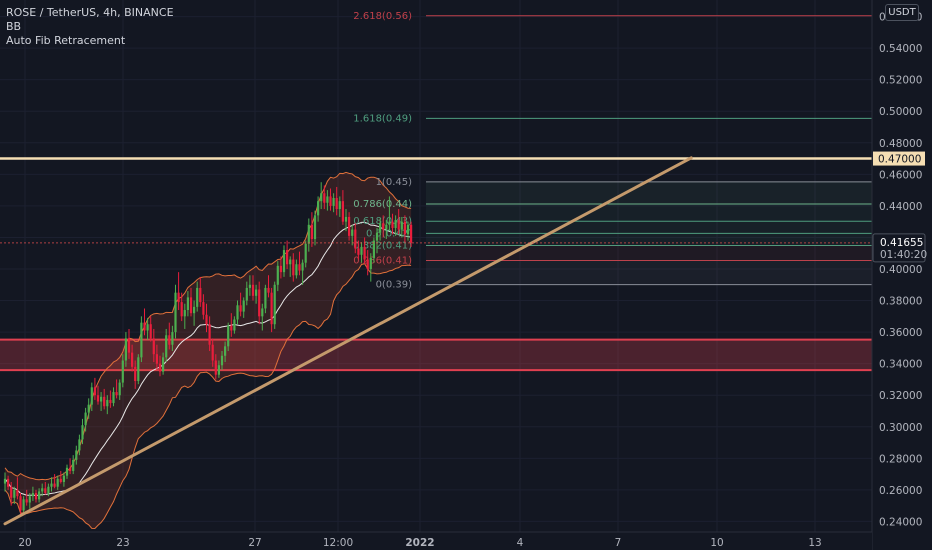  What do you see at coordinates (14, 26) in the screenshot?
I see `indicator-bb-label: BB` at bounding box center [14, 26].